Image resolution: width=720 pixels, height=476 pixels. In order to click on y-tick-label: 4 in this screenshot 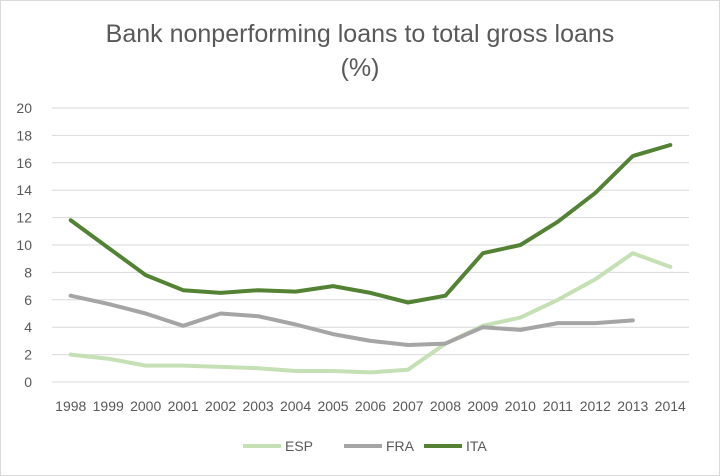, I will do `click(28, 327)`.